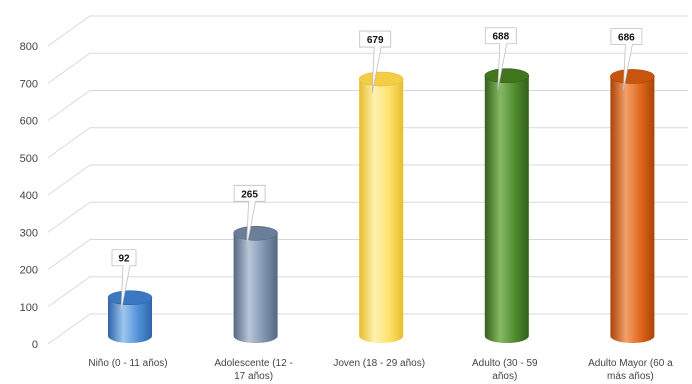 Image resolution: width=692 pixels, height=384 pixels. Describe the element at coordinates (630, 363) in the screenshot. I see `category-label-line: Adulto Mayor (60 a` at that location.